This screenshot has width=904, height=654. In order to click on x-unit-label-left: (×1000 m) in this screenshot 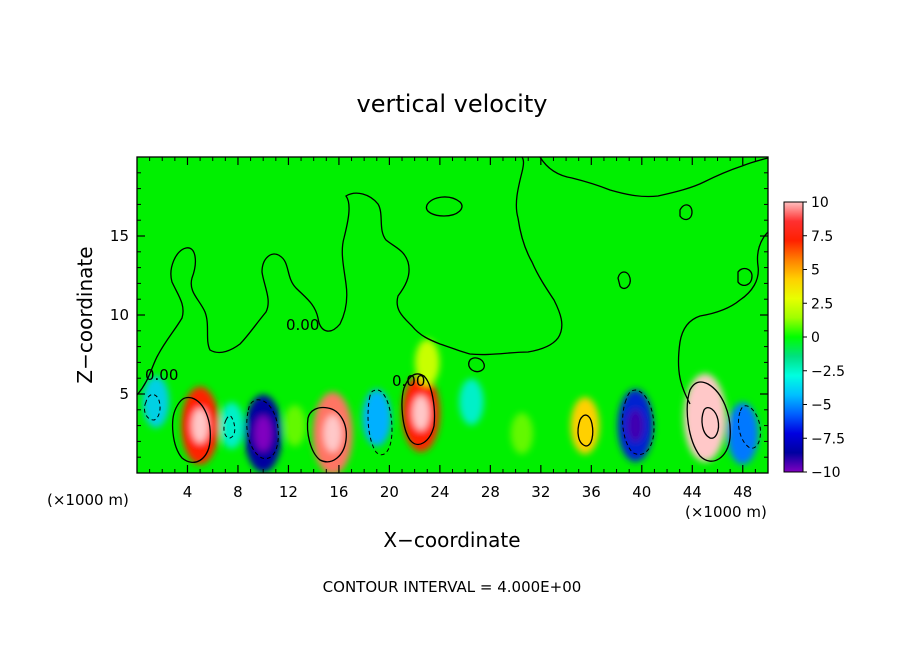, I will do `click(88, 500)`.